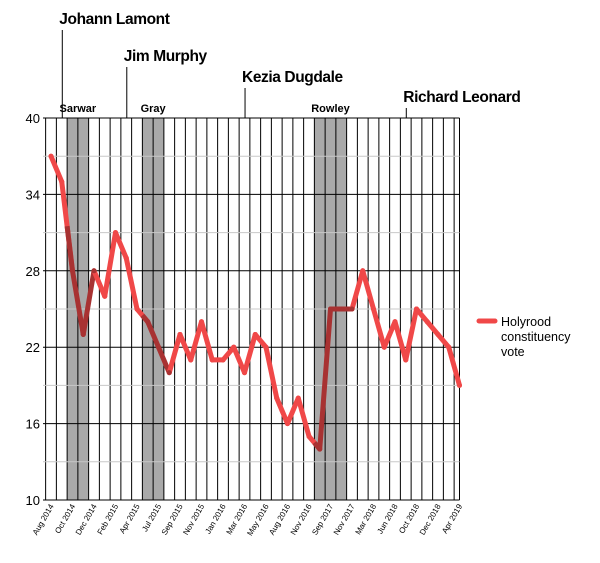  Describe the element at coordinates (536, 337) in the screenshot. I see `legend-label: constituency` at that location.